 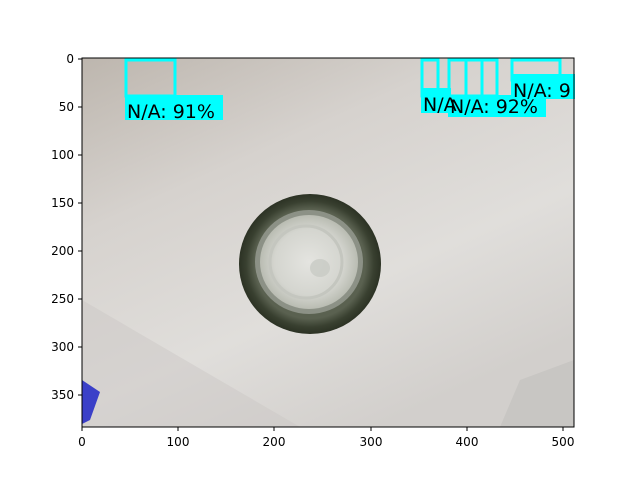 I want to click on x-tick-label: 0, so click(x=82, y=442).